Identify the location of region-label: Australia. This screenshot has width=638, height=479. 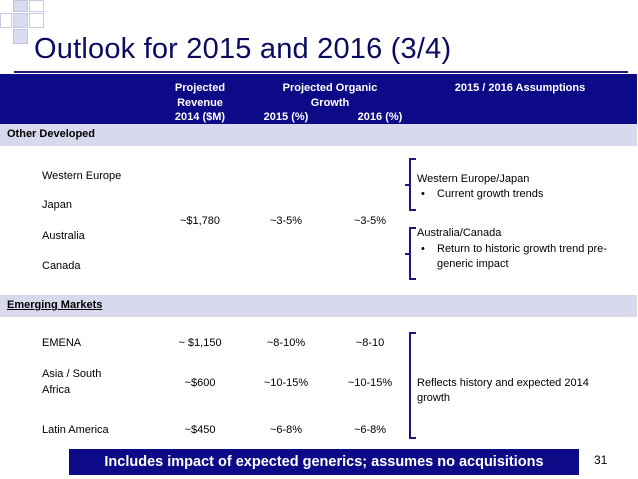
(63, 236).